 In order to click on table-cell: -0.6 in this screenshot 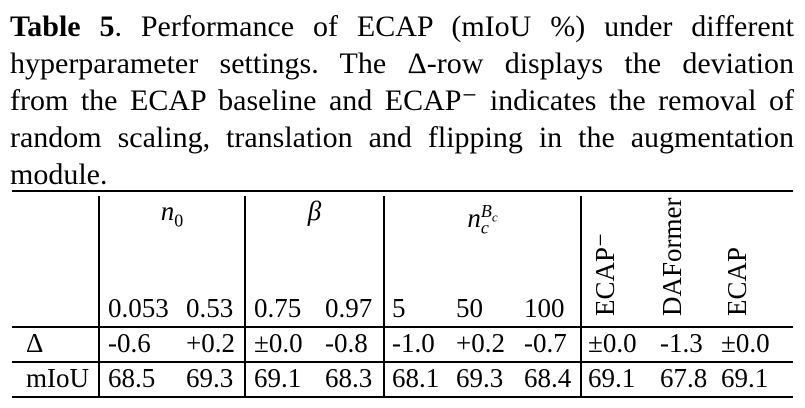, I will do `click(129, 343)`.